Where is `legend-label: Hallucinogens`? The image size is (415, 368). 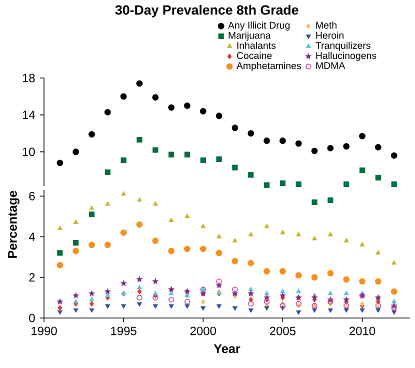 legend-label: Hallucinogens is located at coordinates (346, 56).